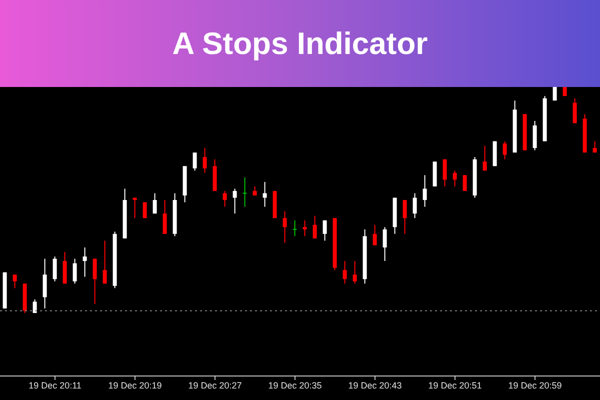  Describe the element at coordinates (455, 385) in the screenshot. I see `x-tick-label: 19 Dec 20:51` at that location.